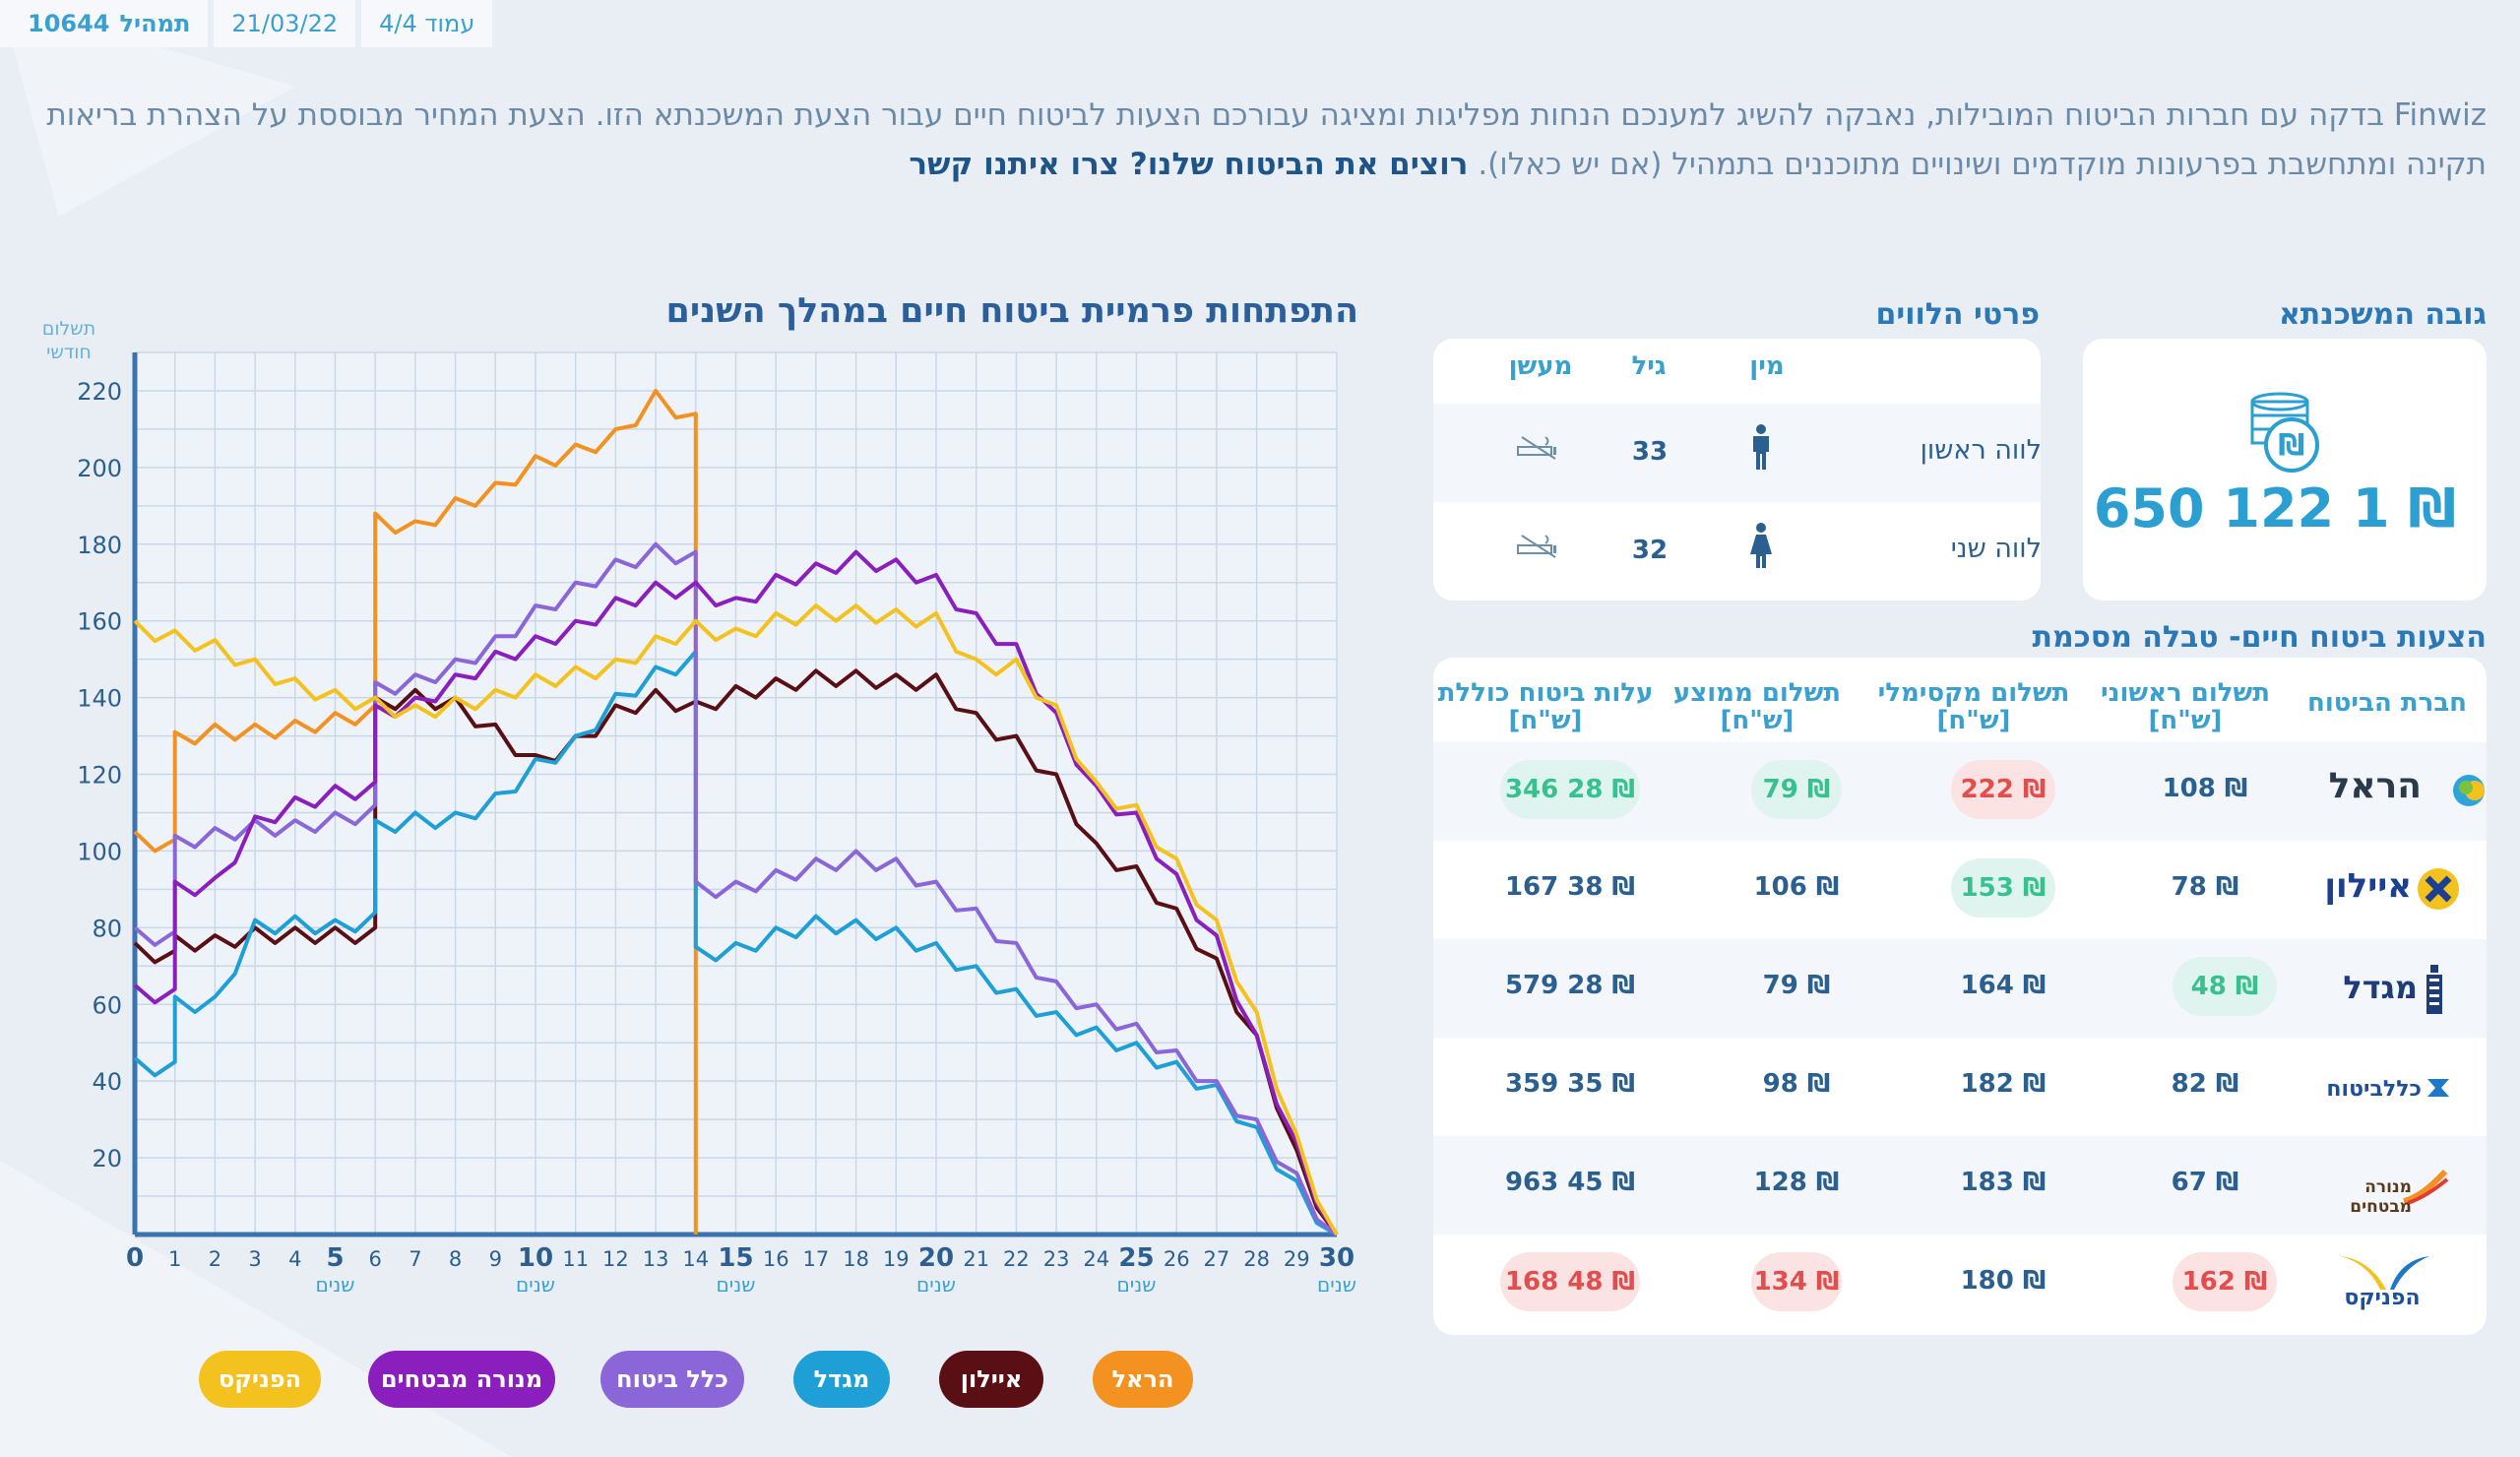 Image resolution: width=2520 pixels, height=1457 pixels. What do you see at coordinates (1217, 1259) in the screenshot?
I see `x-tick-label: 27` at bounding box center [1217, 1259].